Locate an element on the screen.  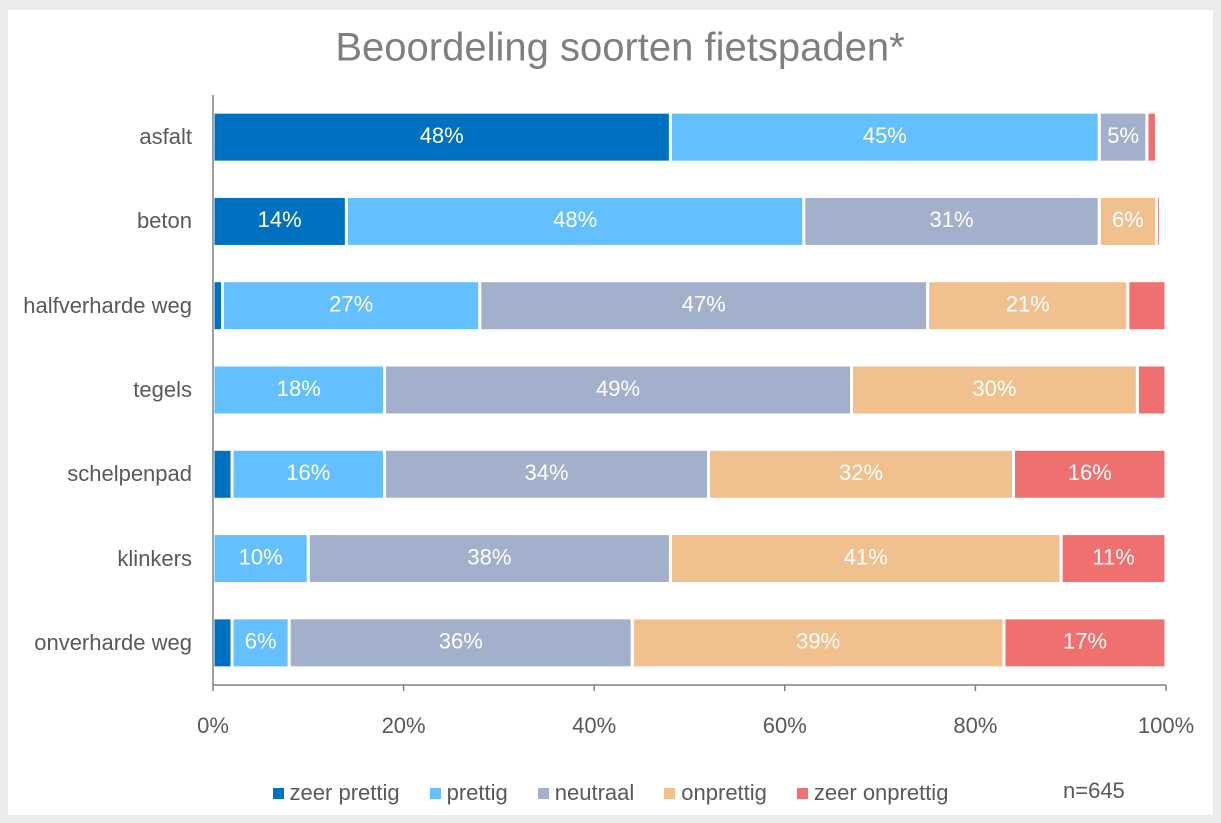
data-label: 36% is located at coordinates (461, 641).